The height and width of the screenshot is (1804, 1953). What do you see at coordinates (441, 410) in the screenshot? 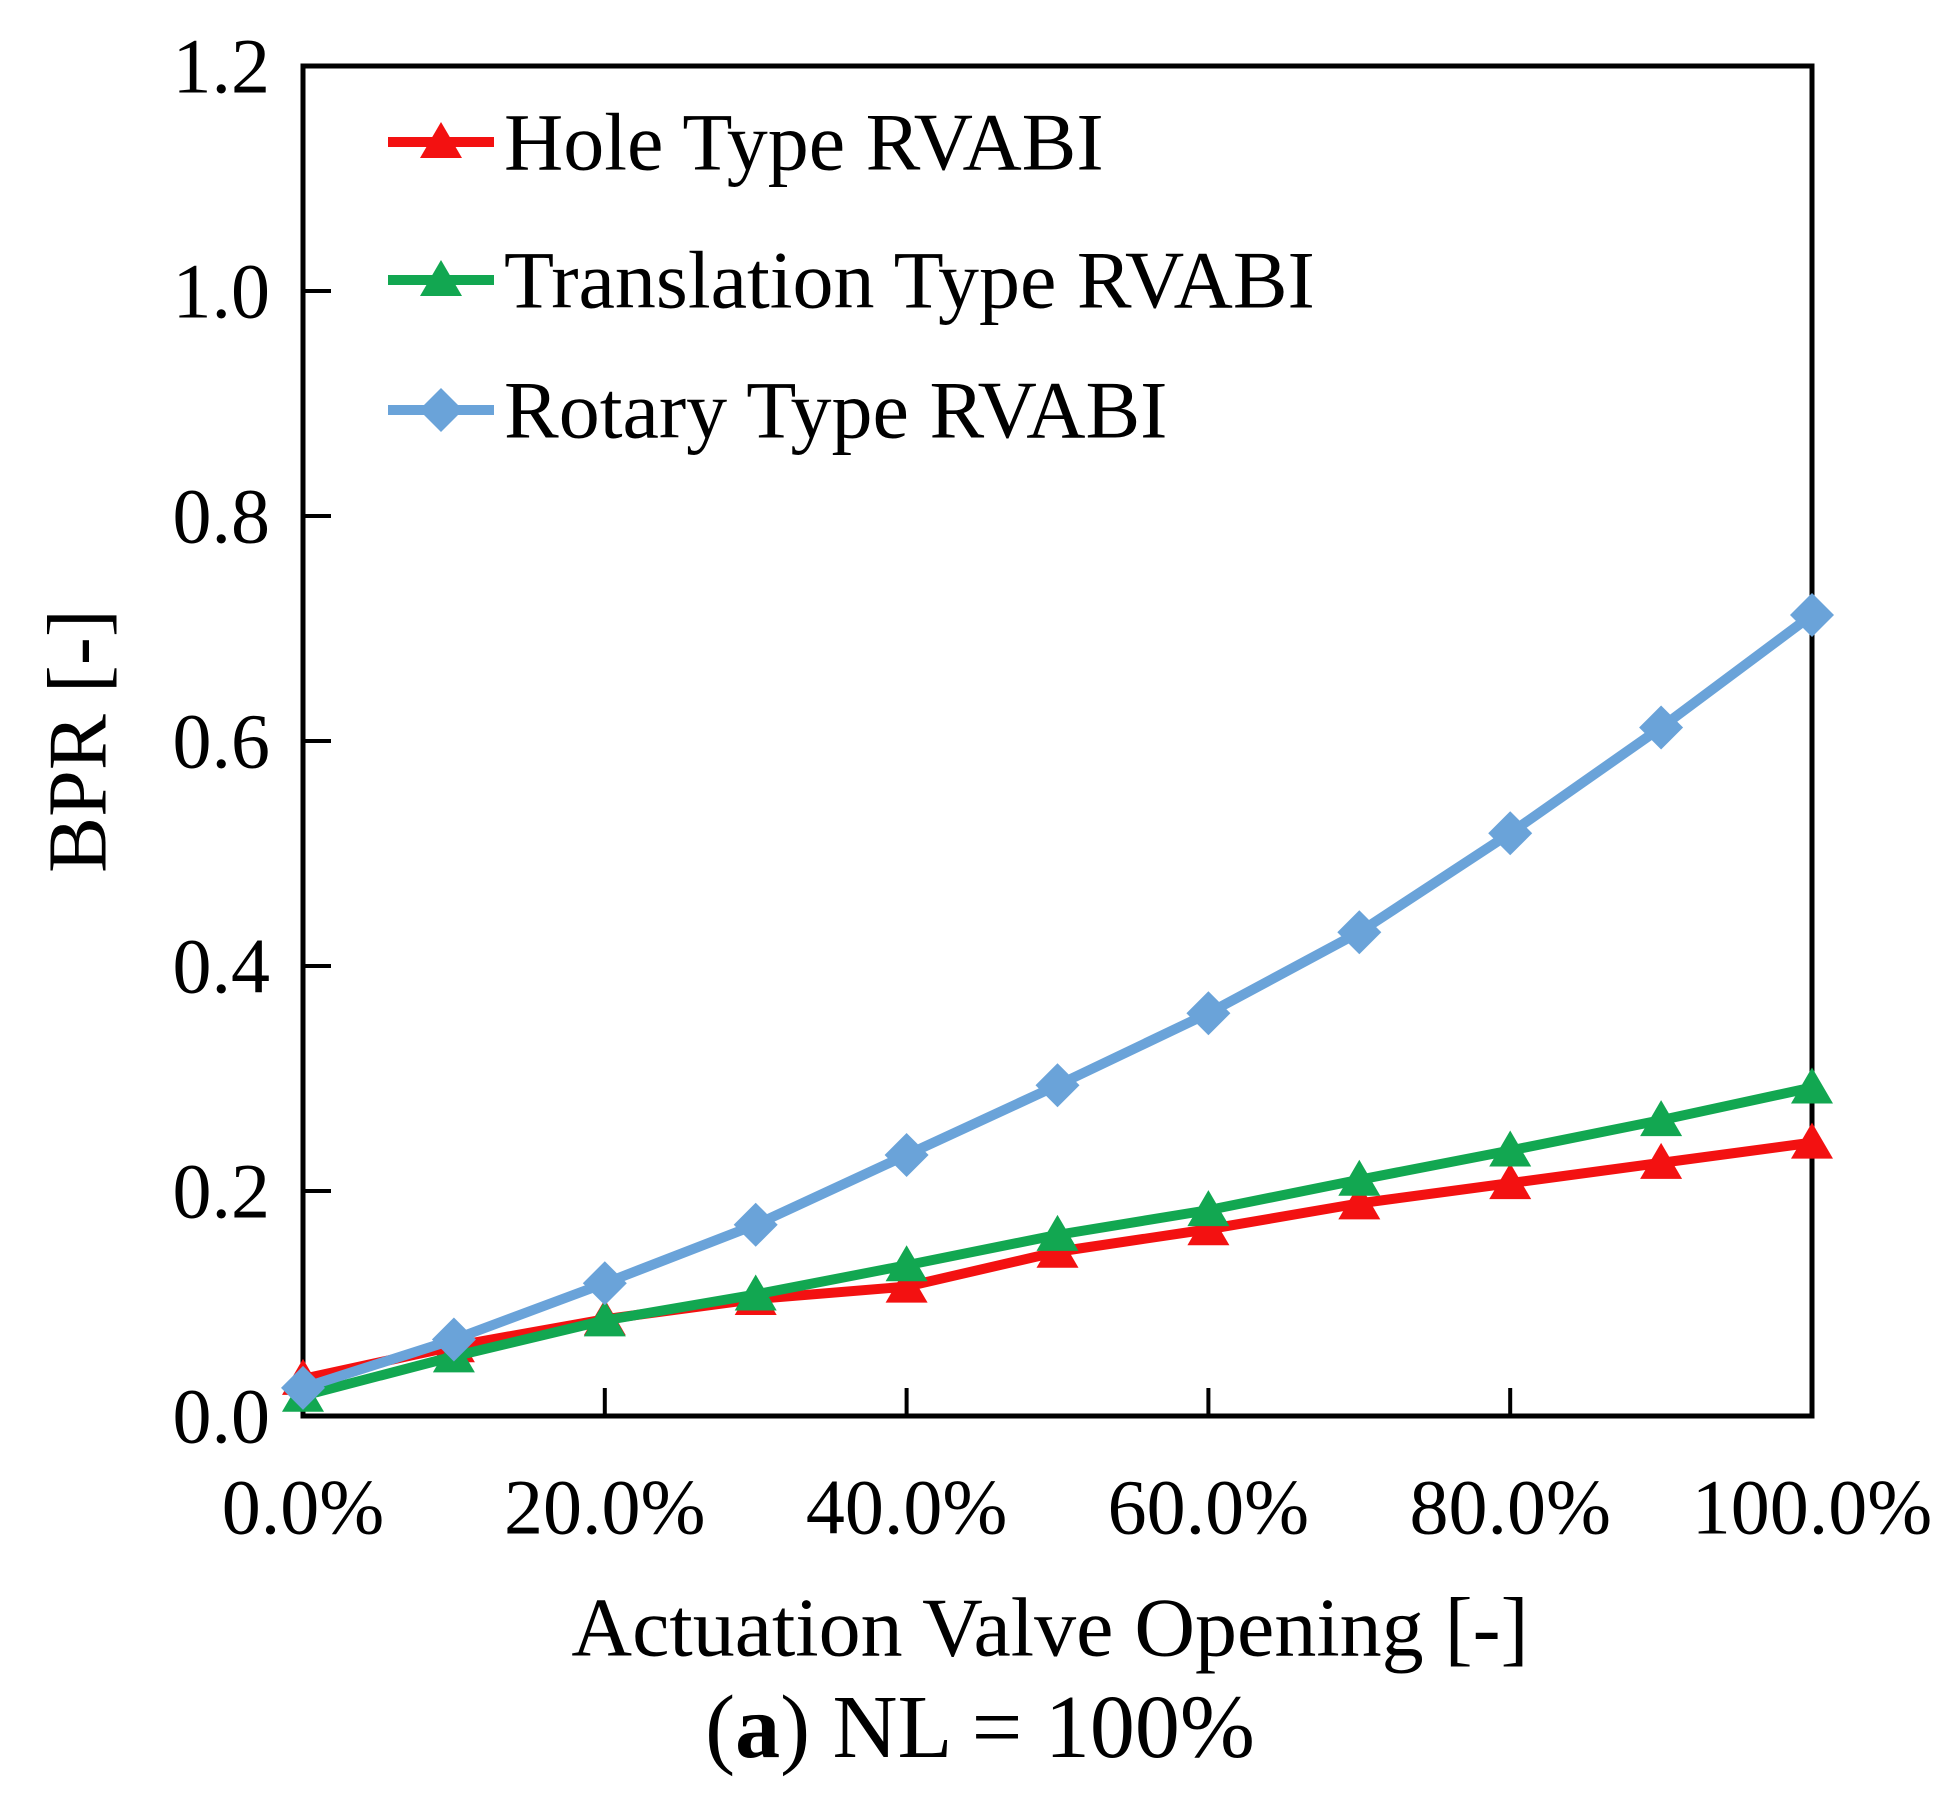
I see `legend-marker-rotary-type-rvabi` at bounding box center [441, 410].